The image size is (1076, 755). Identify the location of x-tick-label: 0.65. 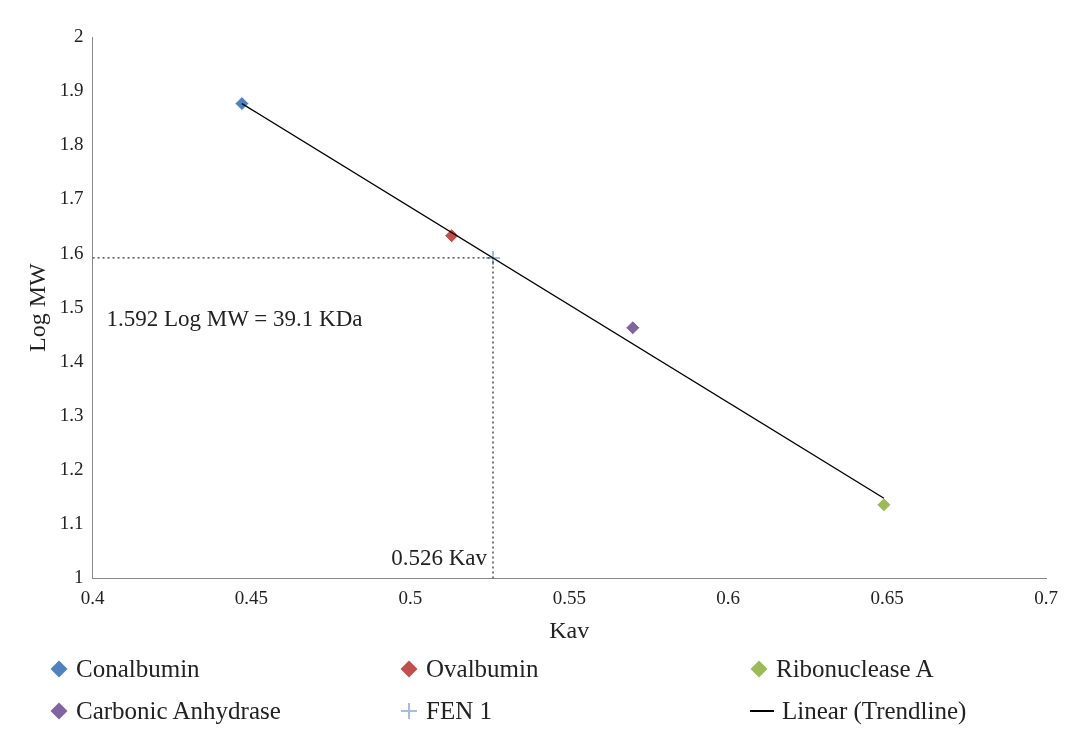
(887, 597).